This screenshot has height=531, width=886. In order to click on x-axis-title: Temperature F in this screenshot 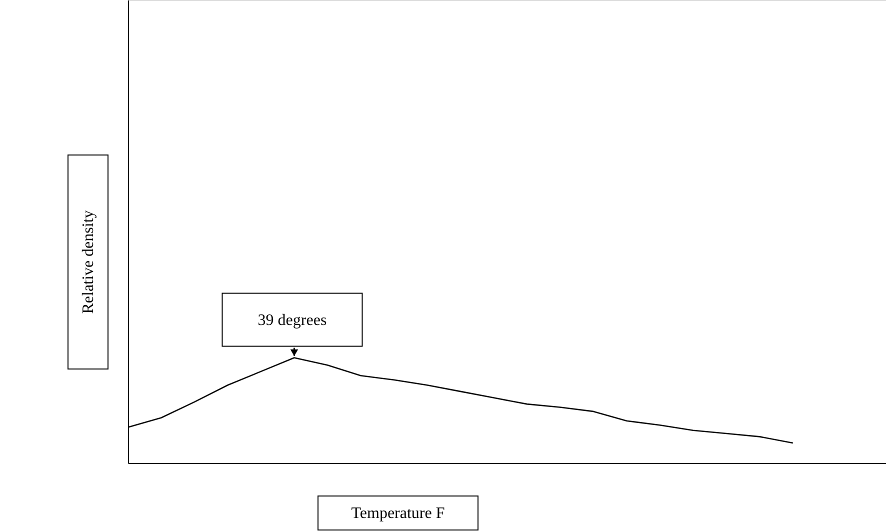, I will do `click(398, 513)`.